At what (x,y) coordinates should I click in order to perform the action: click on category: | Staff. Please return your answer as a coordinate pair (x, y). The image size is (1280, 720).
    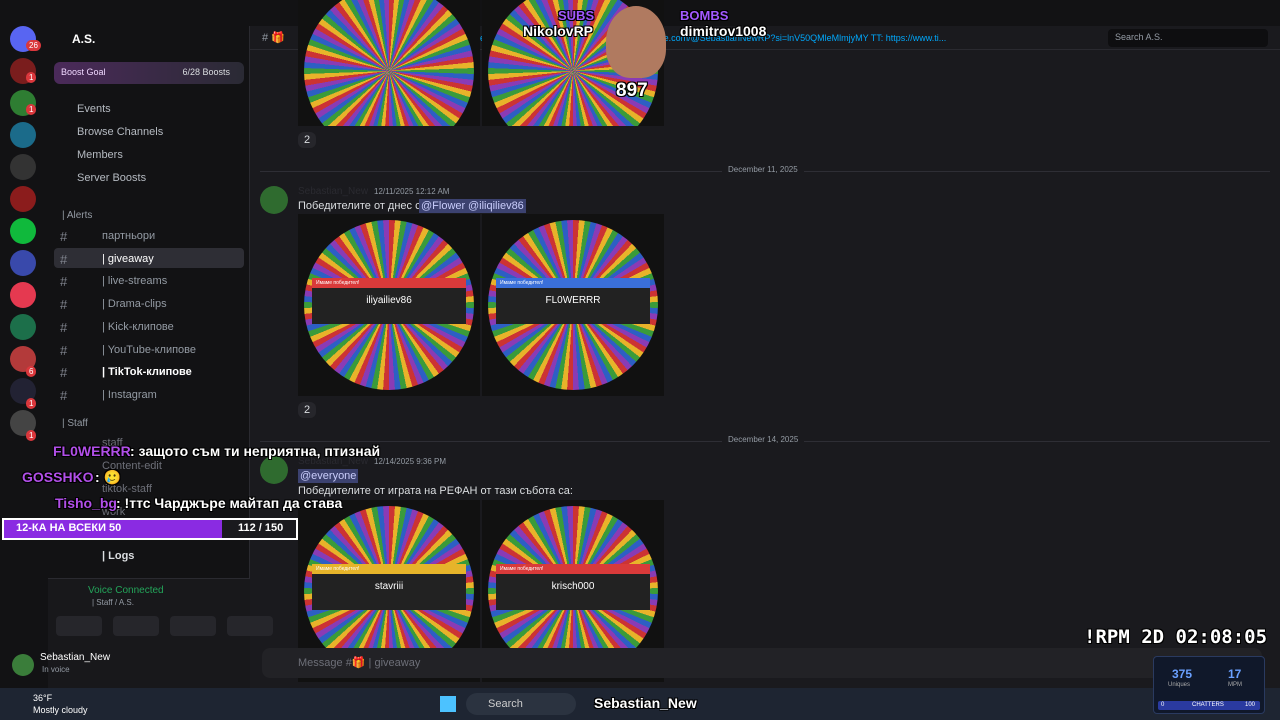
    Looking at the image, I should click on (75, 423).